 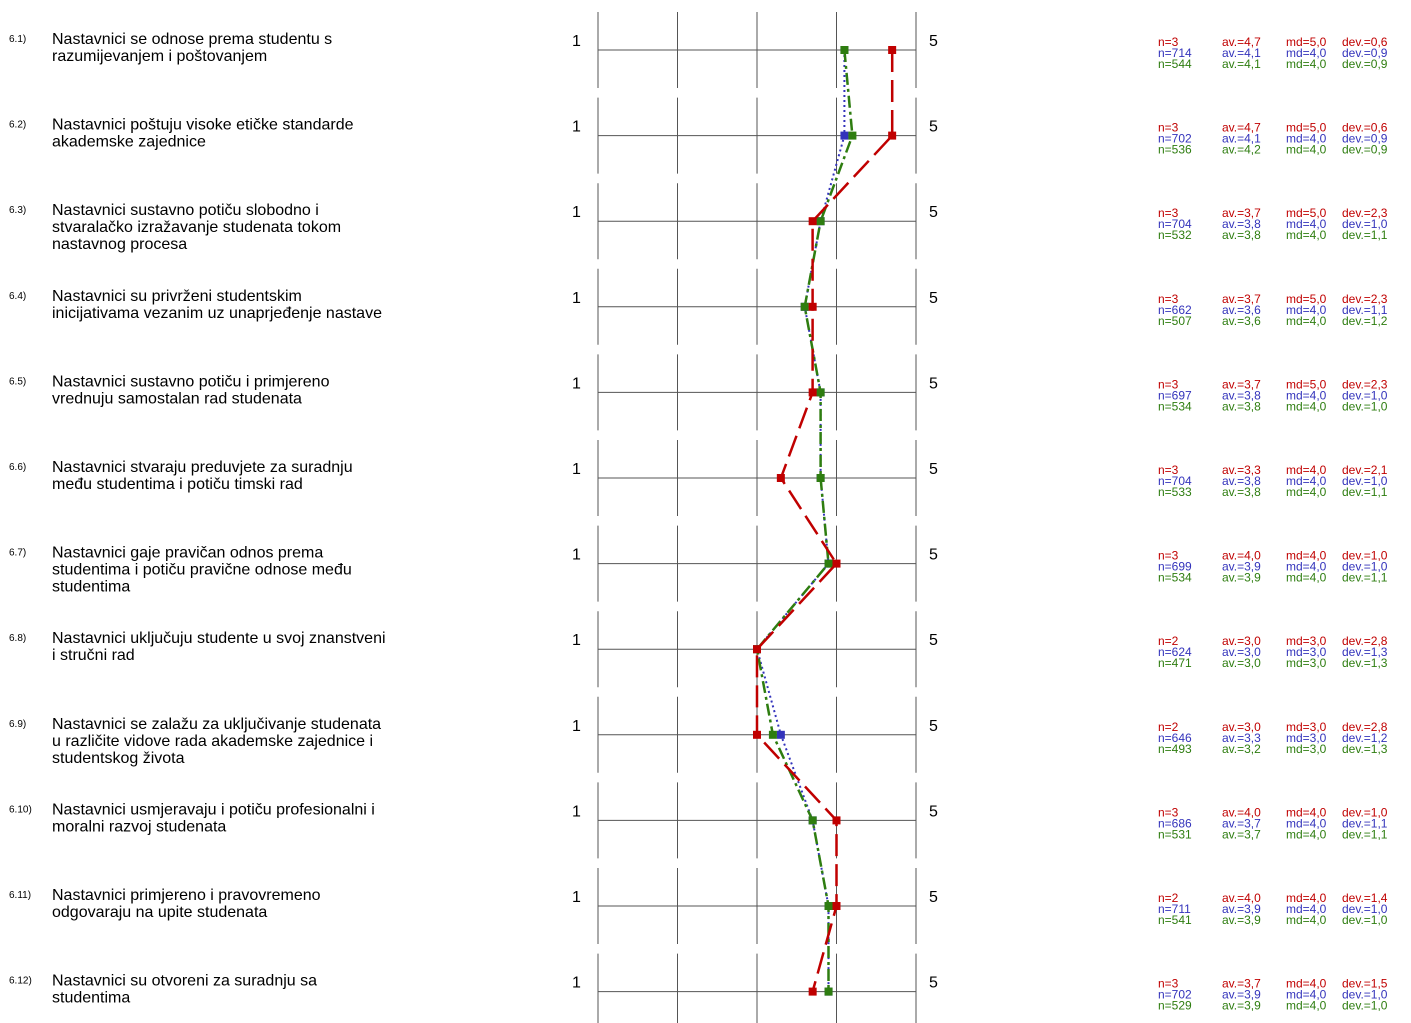 I want to click on stat-deviation: dev.=2,3, so click(x=1365, y=384).